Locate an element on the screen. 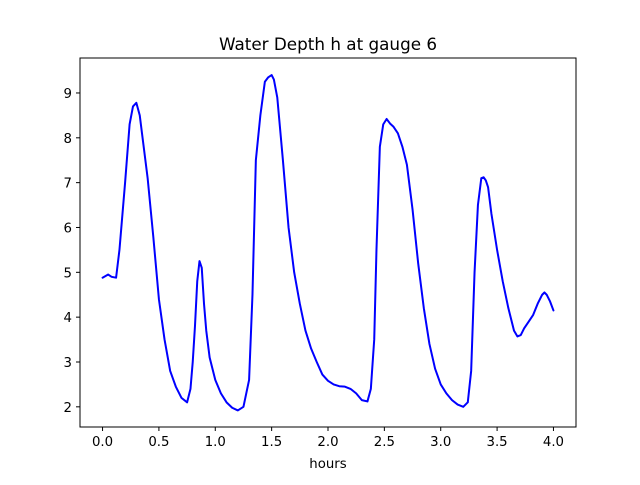 The width and height of the screenshot is (640, 485). y-tick-label: 6 is located at coordinates (68, 228).